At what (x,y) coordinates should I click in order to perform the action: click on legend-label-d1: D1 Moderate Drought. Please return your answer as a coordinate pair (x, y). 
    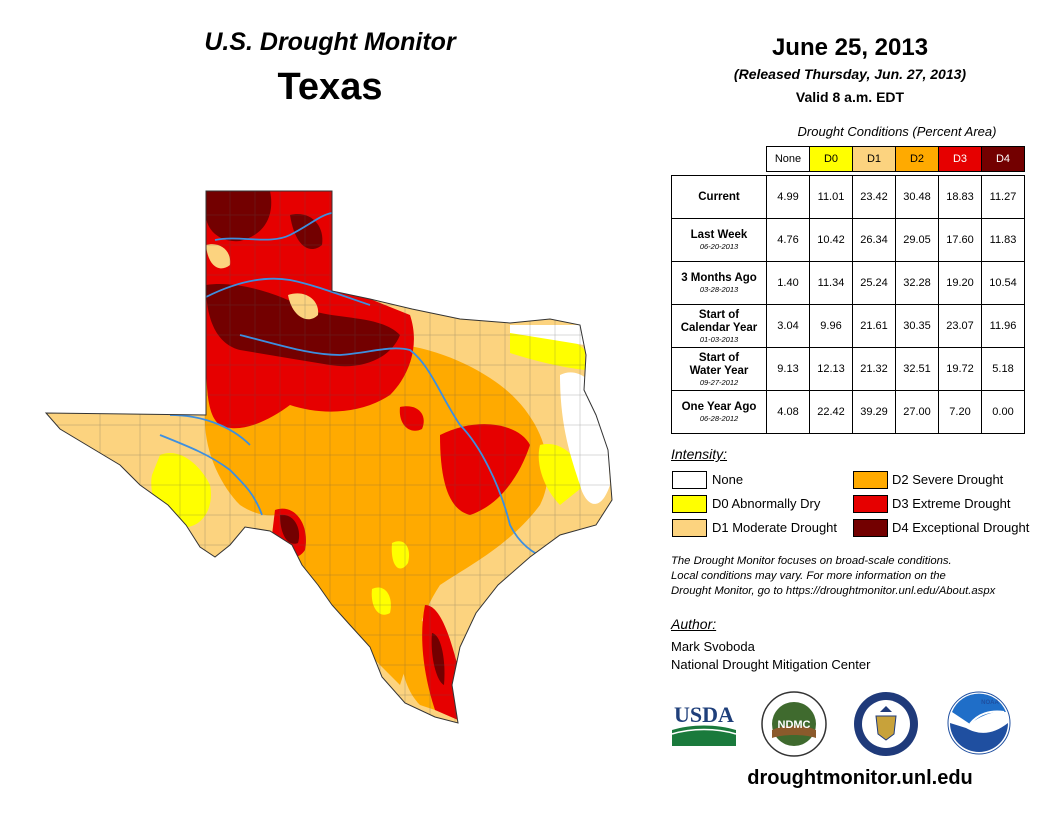
    Looking at the image, I should click on (775, 527).